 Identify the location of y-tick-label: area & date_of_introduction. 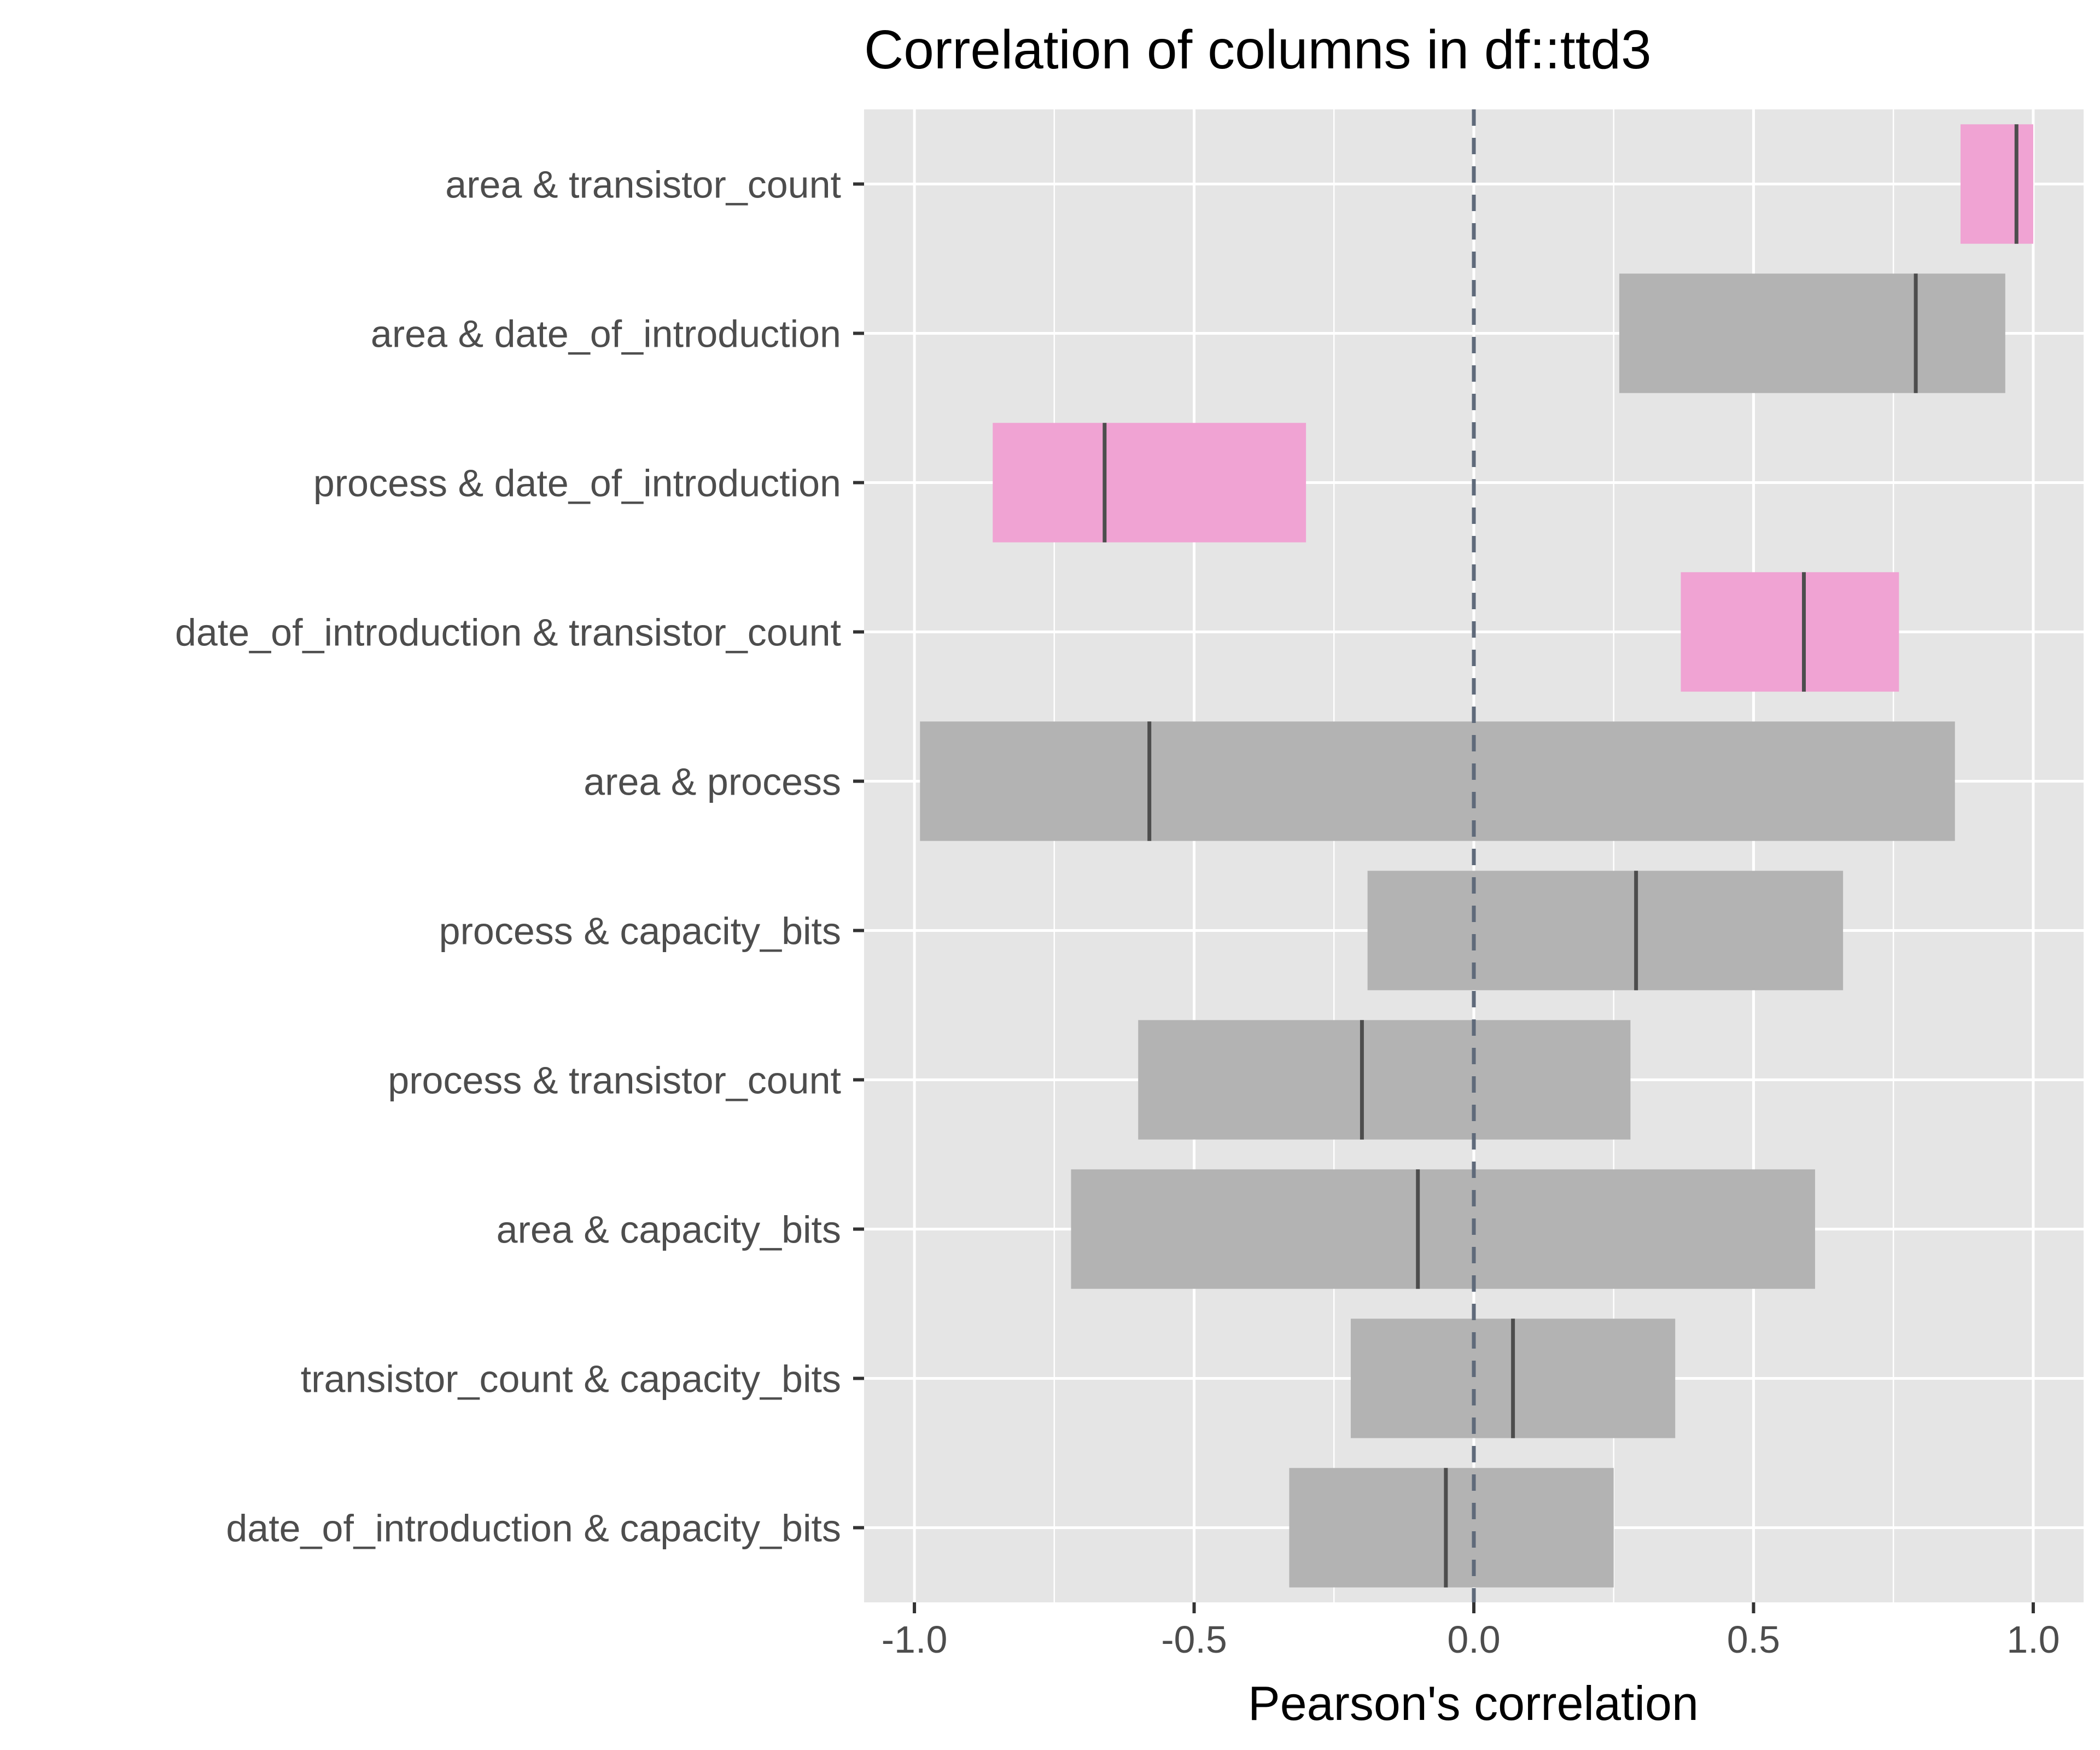
(606, 334).